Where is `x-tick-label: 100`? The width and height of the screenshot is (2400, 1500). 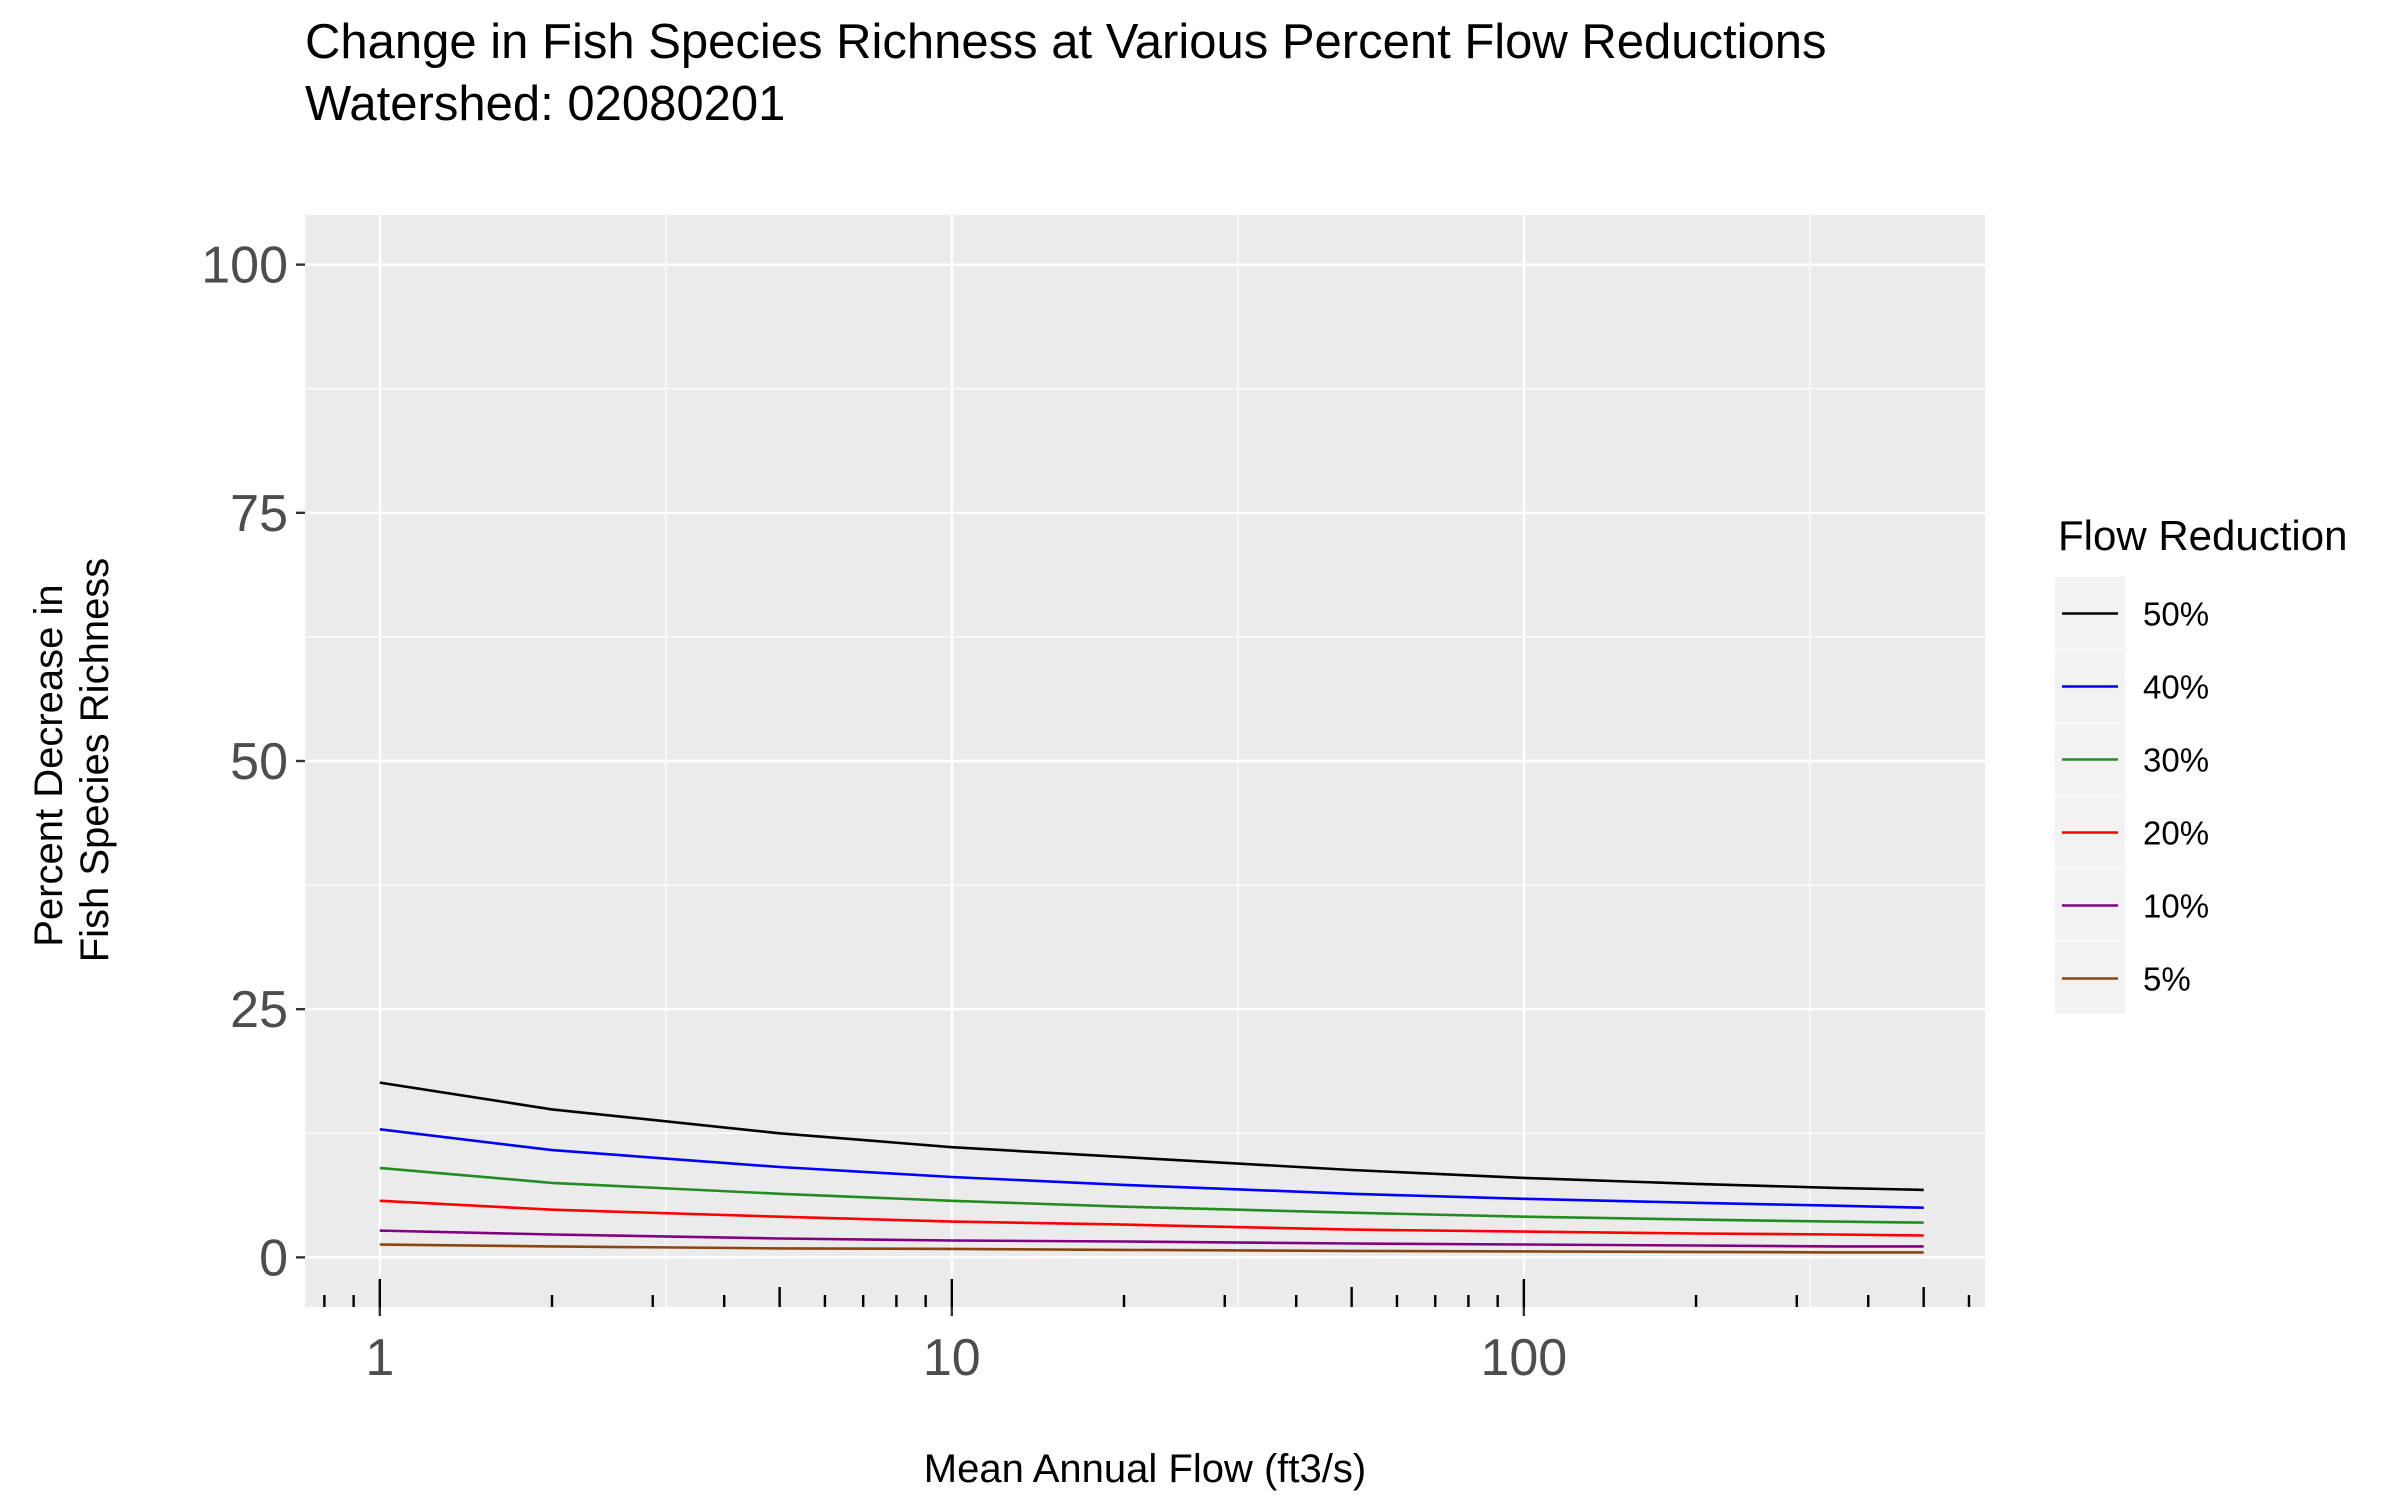
x-tick-label: 100 is located at coordinates (1523, 1358).